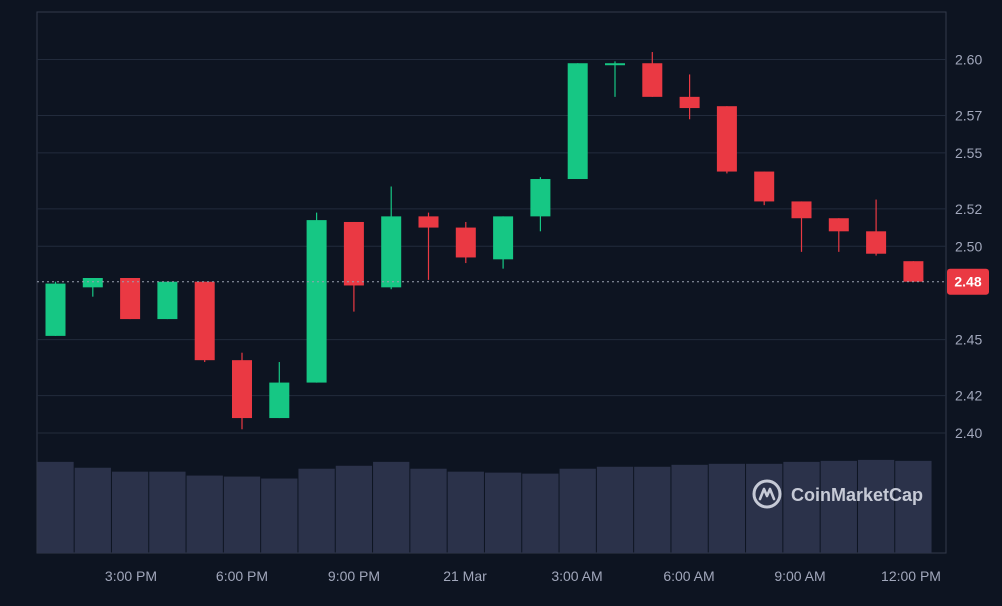  What do you see at coordinates (576, 576) in the screenshot?
I see `x-tick-label: 3:00 AM` at bounding box center [576, 576].